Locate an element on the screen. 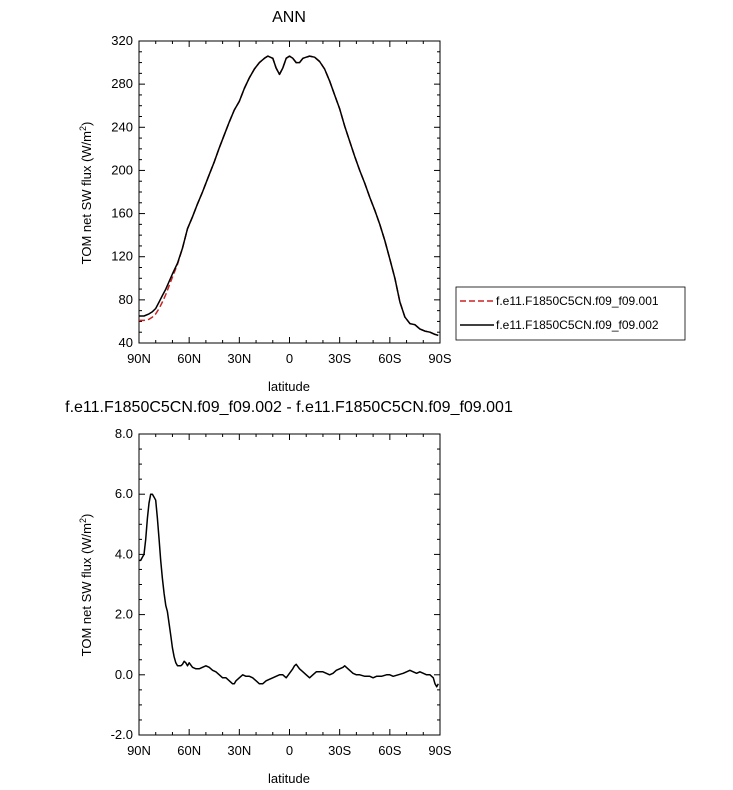  legend-label-series-002: f.e11.F1850C5CN.f09_f09.002 is located at coordinates (577, 325).